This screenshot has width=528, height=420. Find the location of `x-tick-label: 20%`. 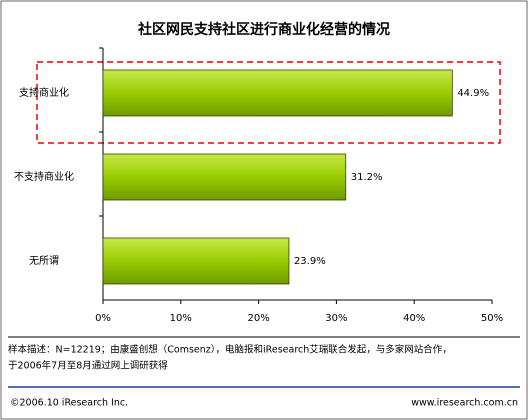

x-tick-label: 20% is located at coordinates (258, 318).